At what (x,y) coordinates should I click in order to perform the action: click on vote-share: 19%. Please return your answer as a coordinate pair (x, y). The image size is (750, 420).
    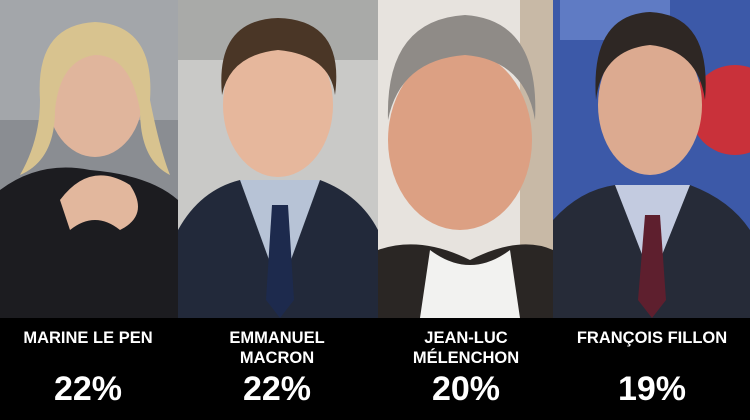
    Looking at the image, I should click on (652, 389).